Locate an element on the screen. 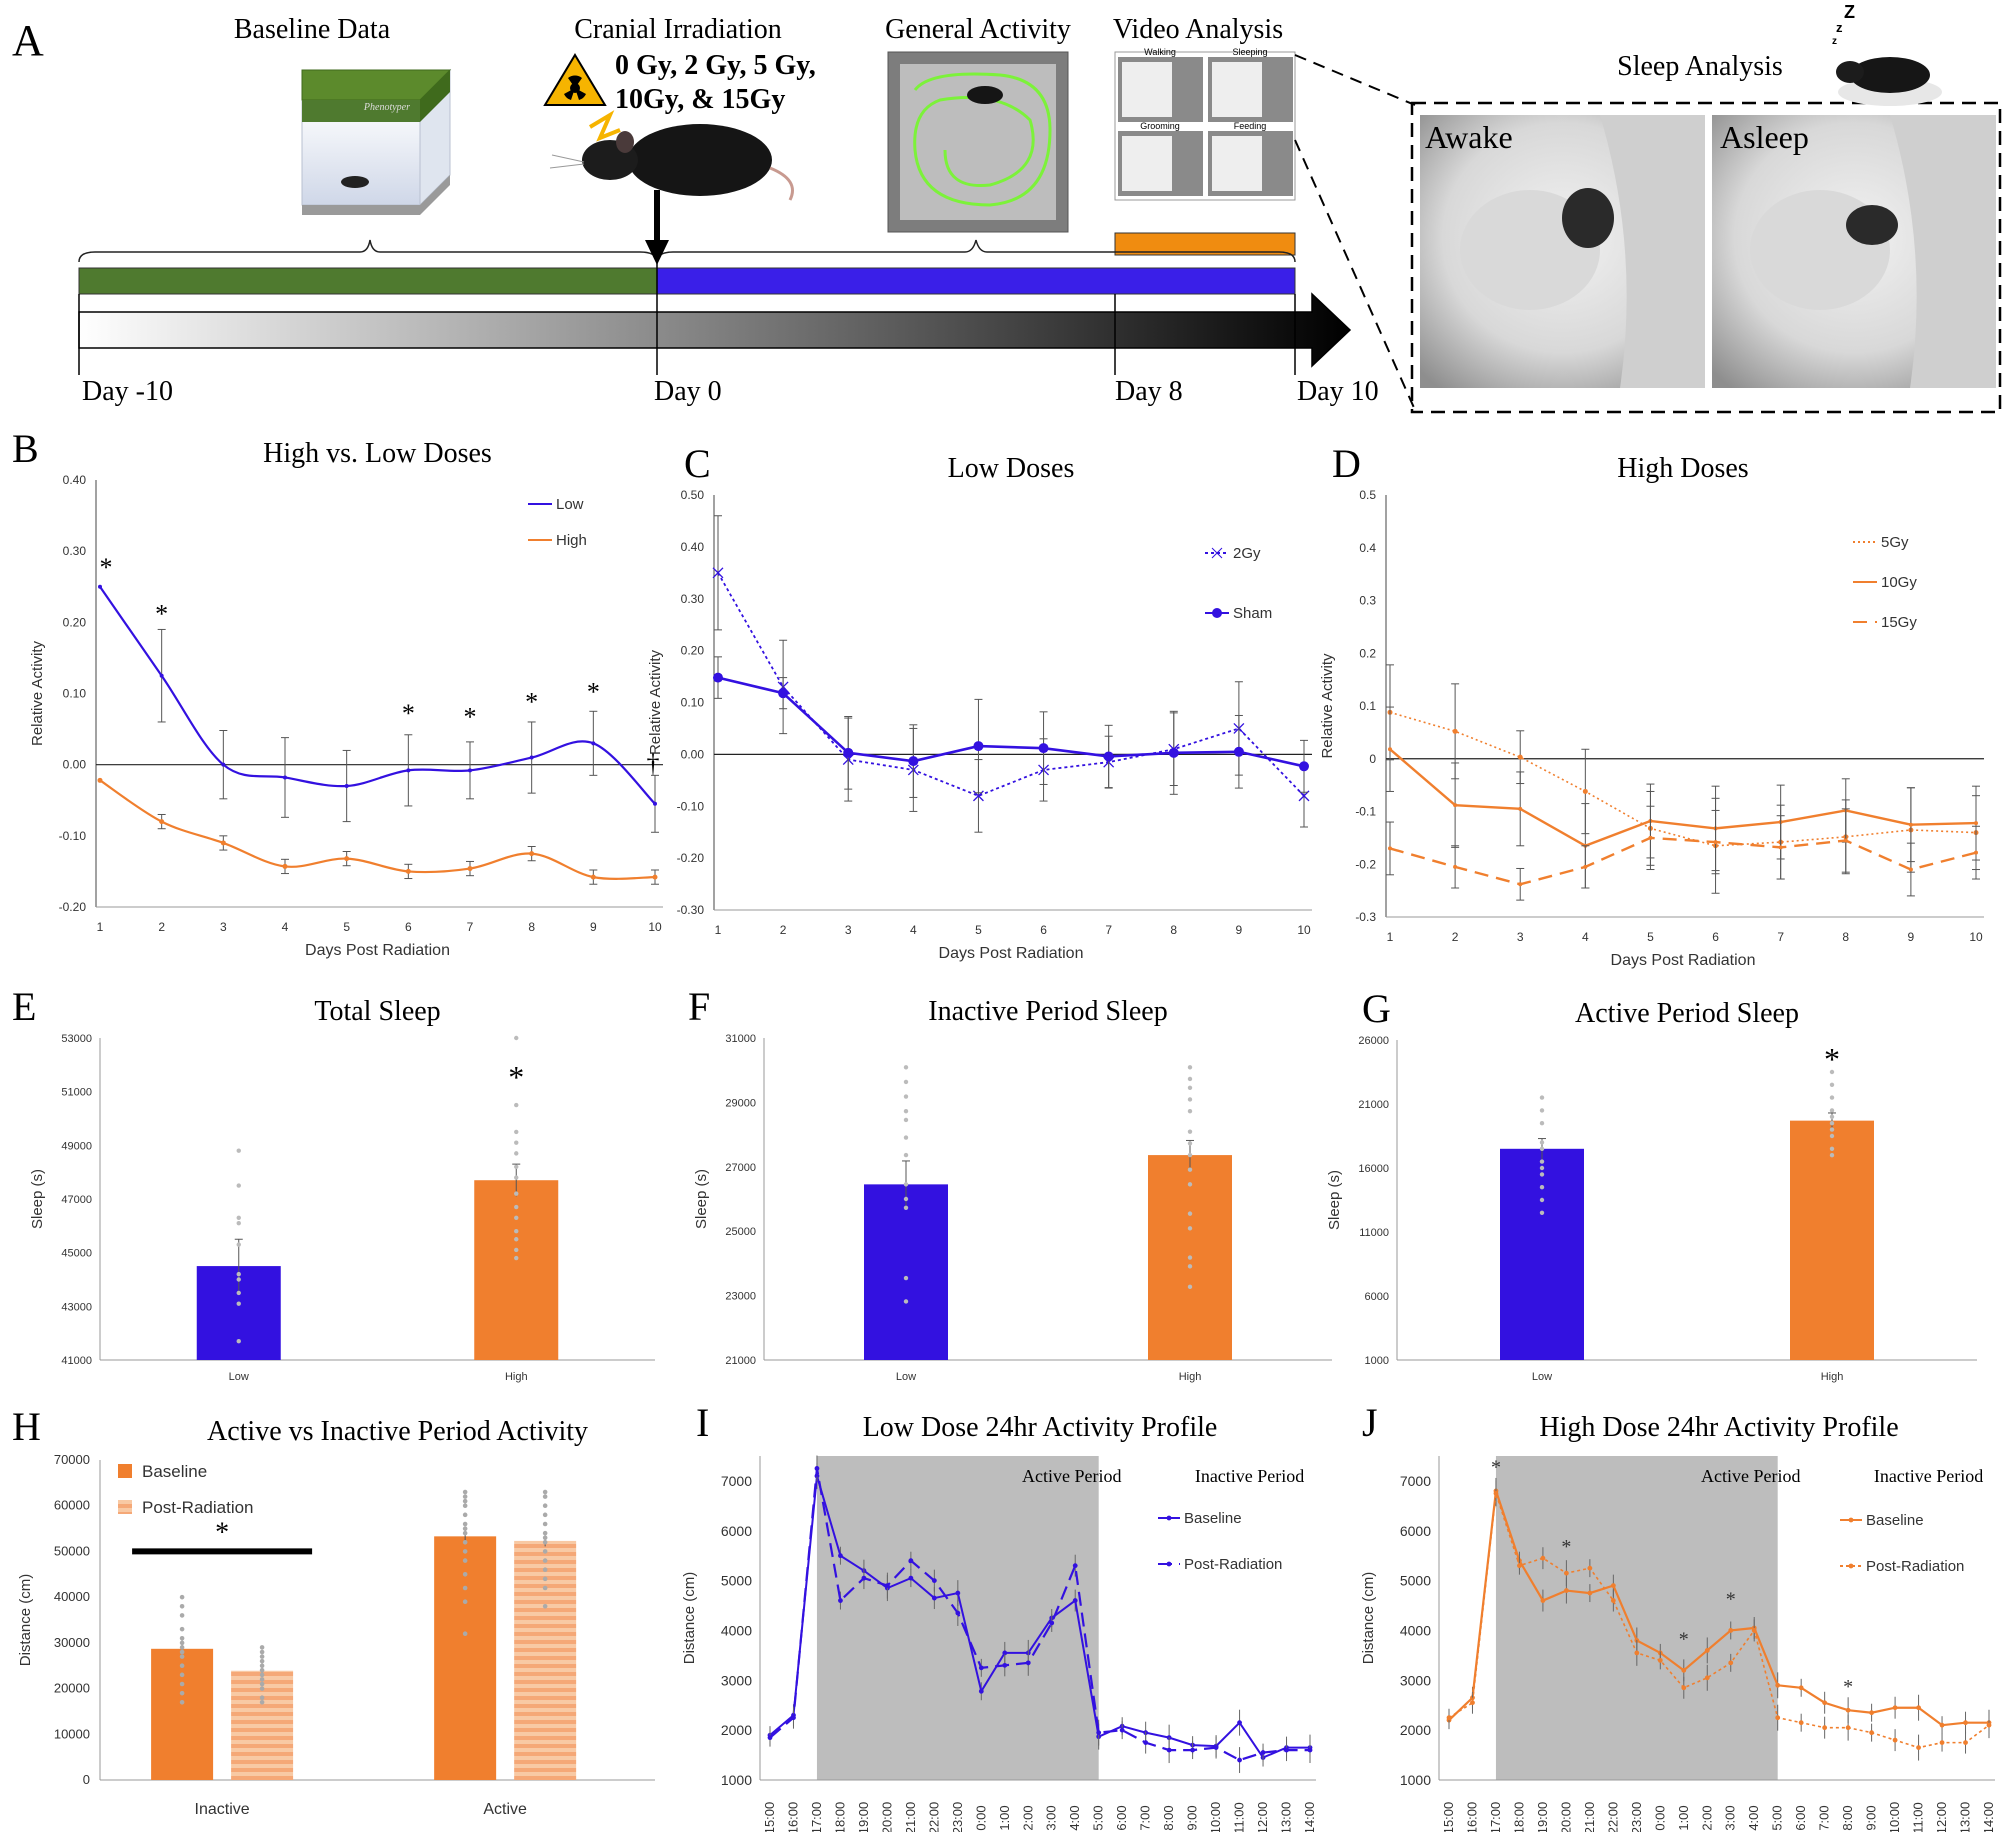 Image resolution: width=2007 pixels, height=1832 pixels. panel-letter: B is located at coordinates (25, 448).